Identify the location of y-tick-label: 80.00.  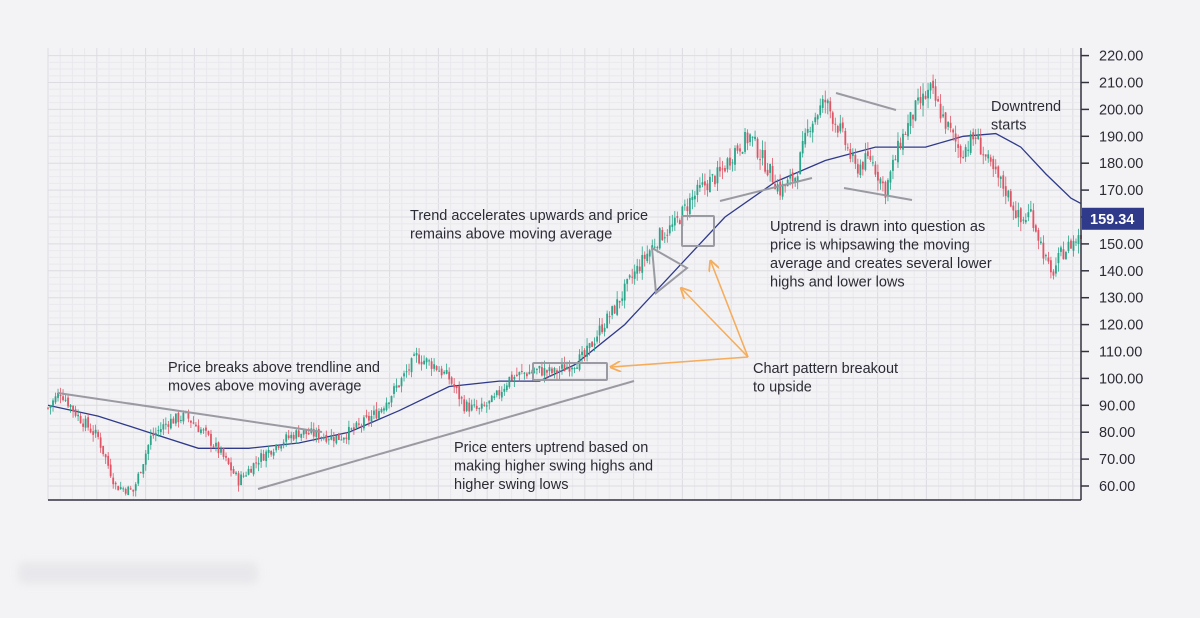
(1117, 433).